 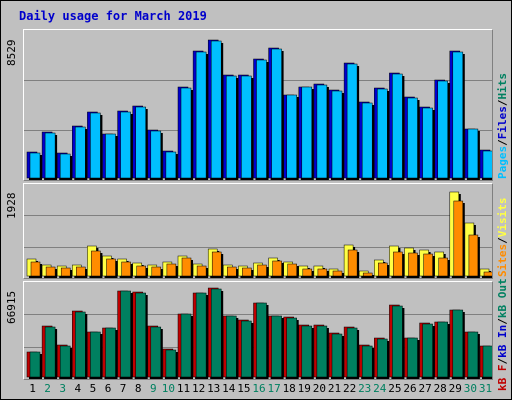 What do you see at coordinates (62, 388) in the screenshot?
I see `x-tick-label: 3` at bounding box center [62, 388].